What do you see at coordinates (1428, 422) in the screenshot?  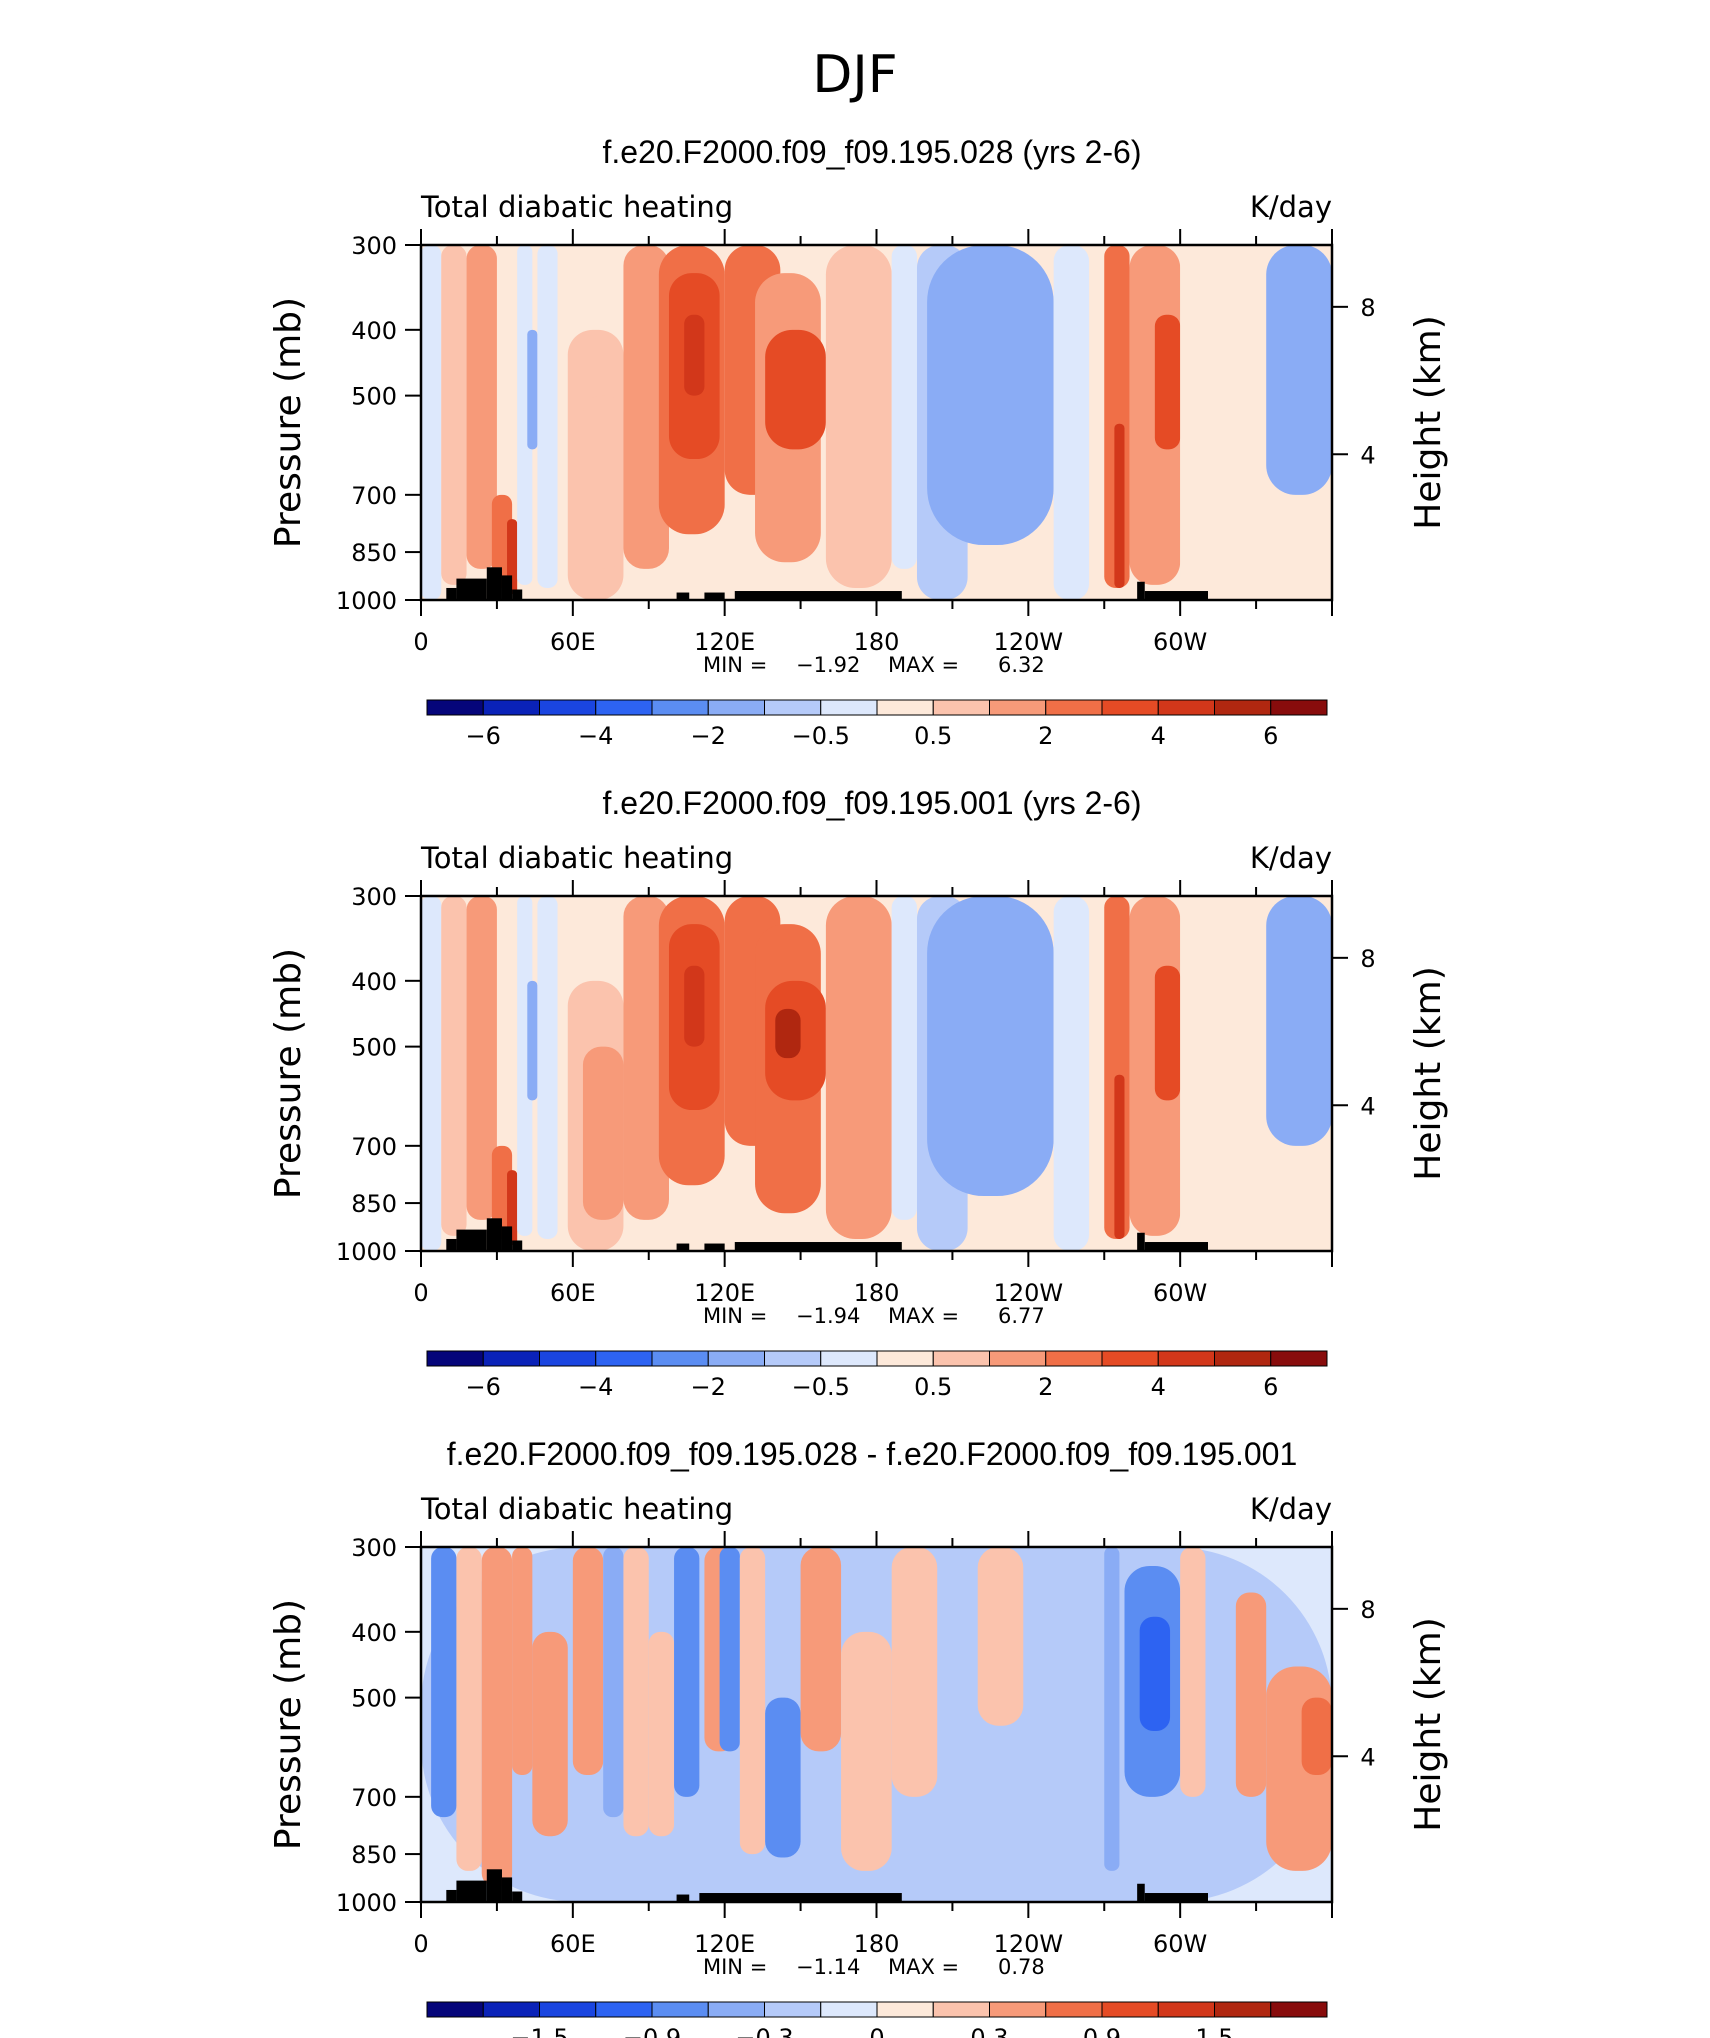 I see `y-right-axis-label: Height (km)` at bounding box center [1428, 422].